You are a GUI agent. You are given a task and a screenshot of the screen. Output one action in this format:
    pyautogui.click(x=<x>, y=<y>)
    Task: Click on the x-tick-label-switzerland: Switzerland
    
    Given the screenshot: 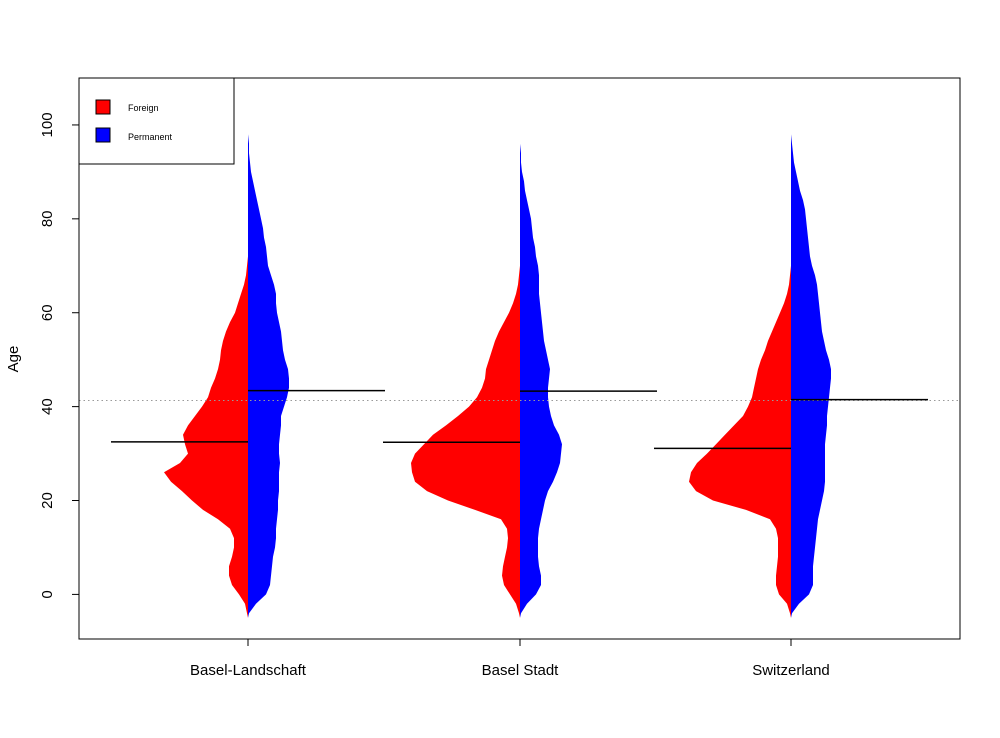 What is the action you would take?
    pyautogui.click(x=791, y=670)
    